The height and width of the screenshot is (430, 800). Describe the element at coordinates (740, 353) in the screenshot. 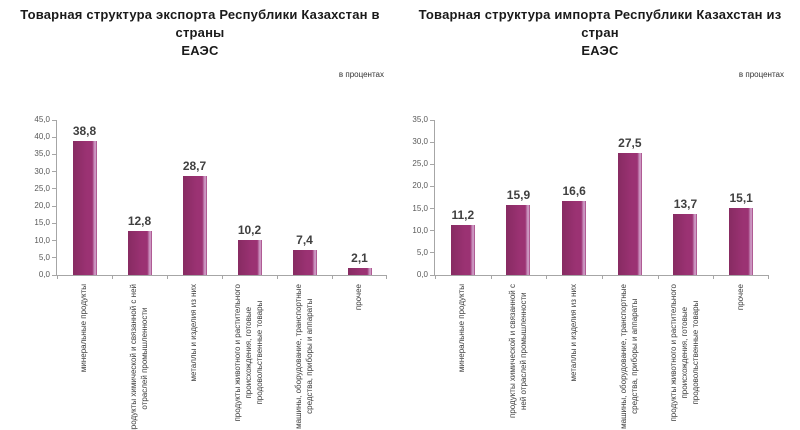

I see `category-cell: прочее` at that location.